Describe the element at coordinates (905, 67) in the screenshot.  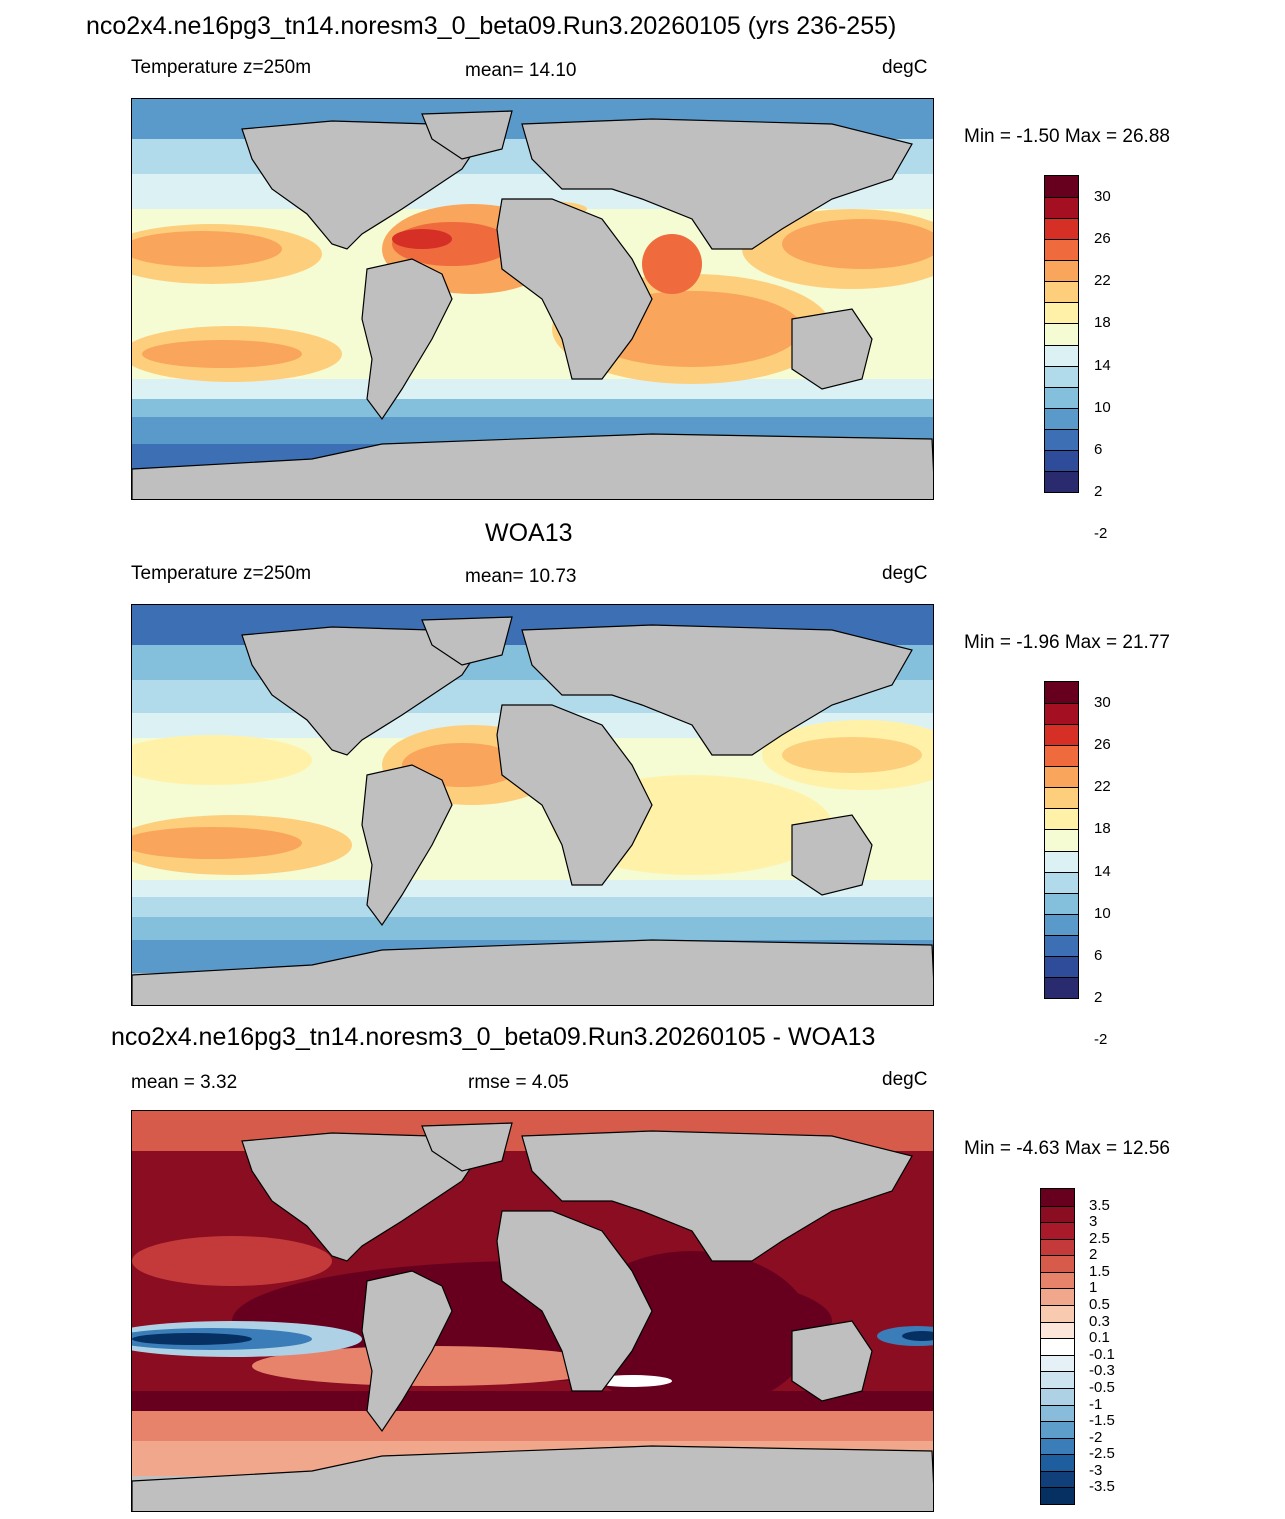
I see `panel1-units-label: degC` at that location.